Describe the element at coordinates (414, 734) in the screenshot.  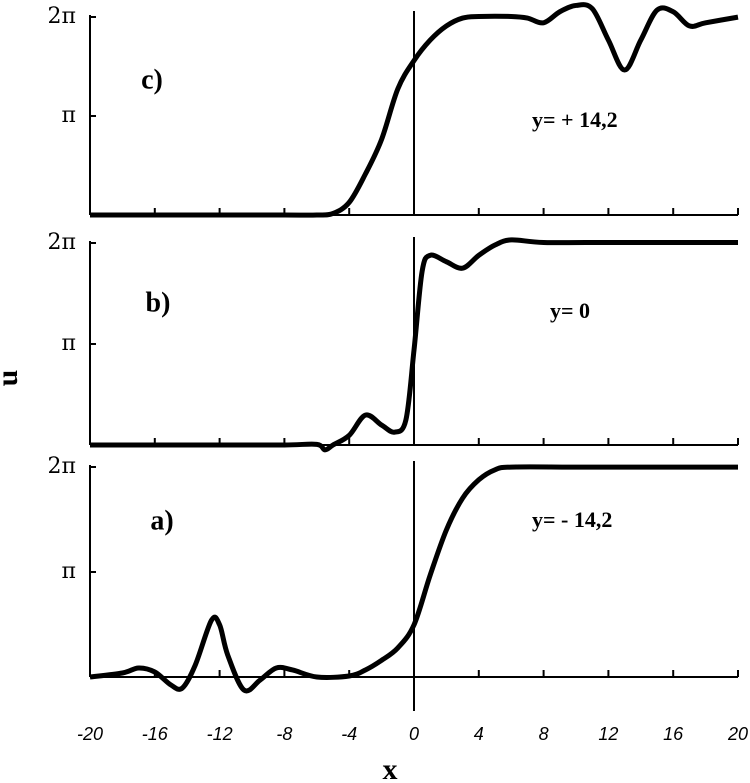
I see `x-tick-label: 0` at that location.